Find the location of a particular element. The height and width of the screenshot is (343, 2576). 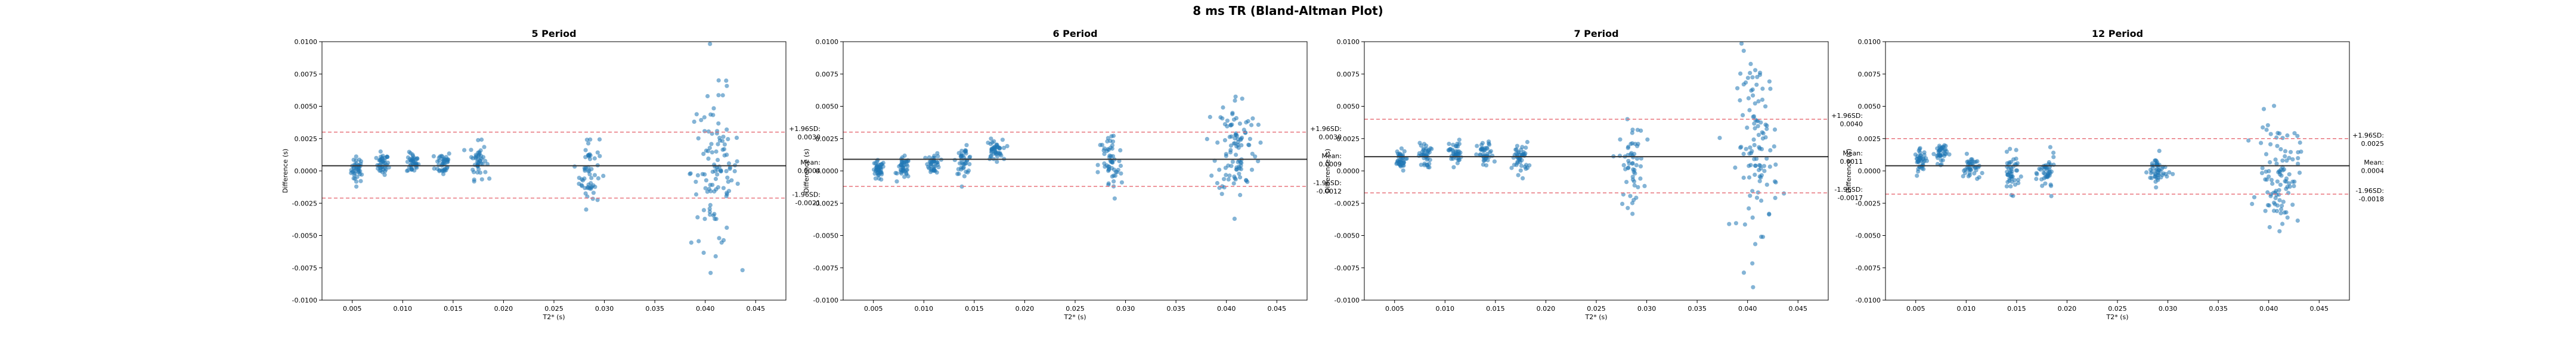

y-tick-label: -0.0100 is located at coordinates (304, 301).